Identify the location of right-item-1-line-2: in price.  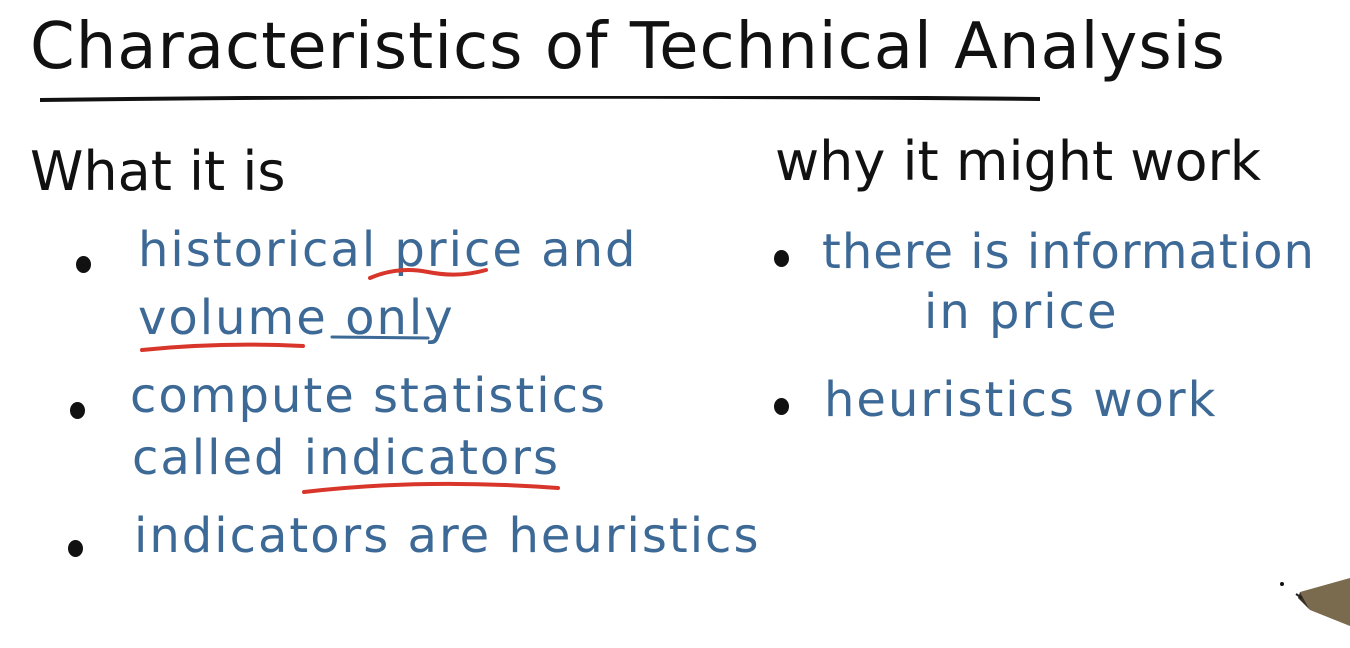
(1021, 312).